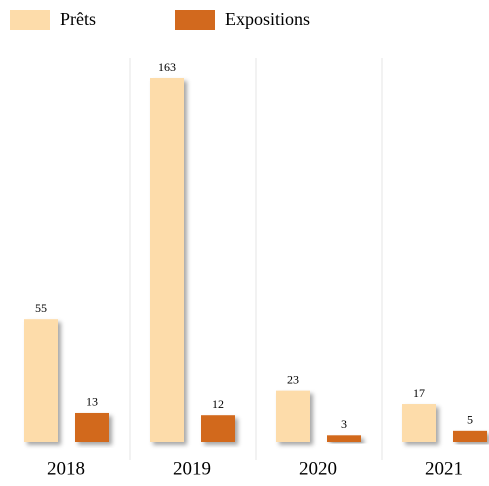  I want to click on x-tick-label: 2021, so click(444, 468).